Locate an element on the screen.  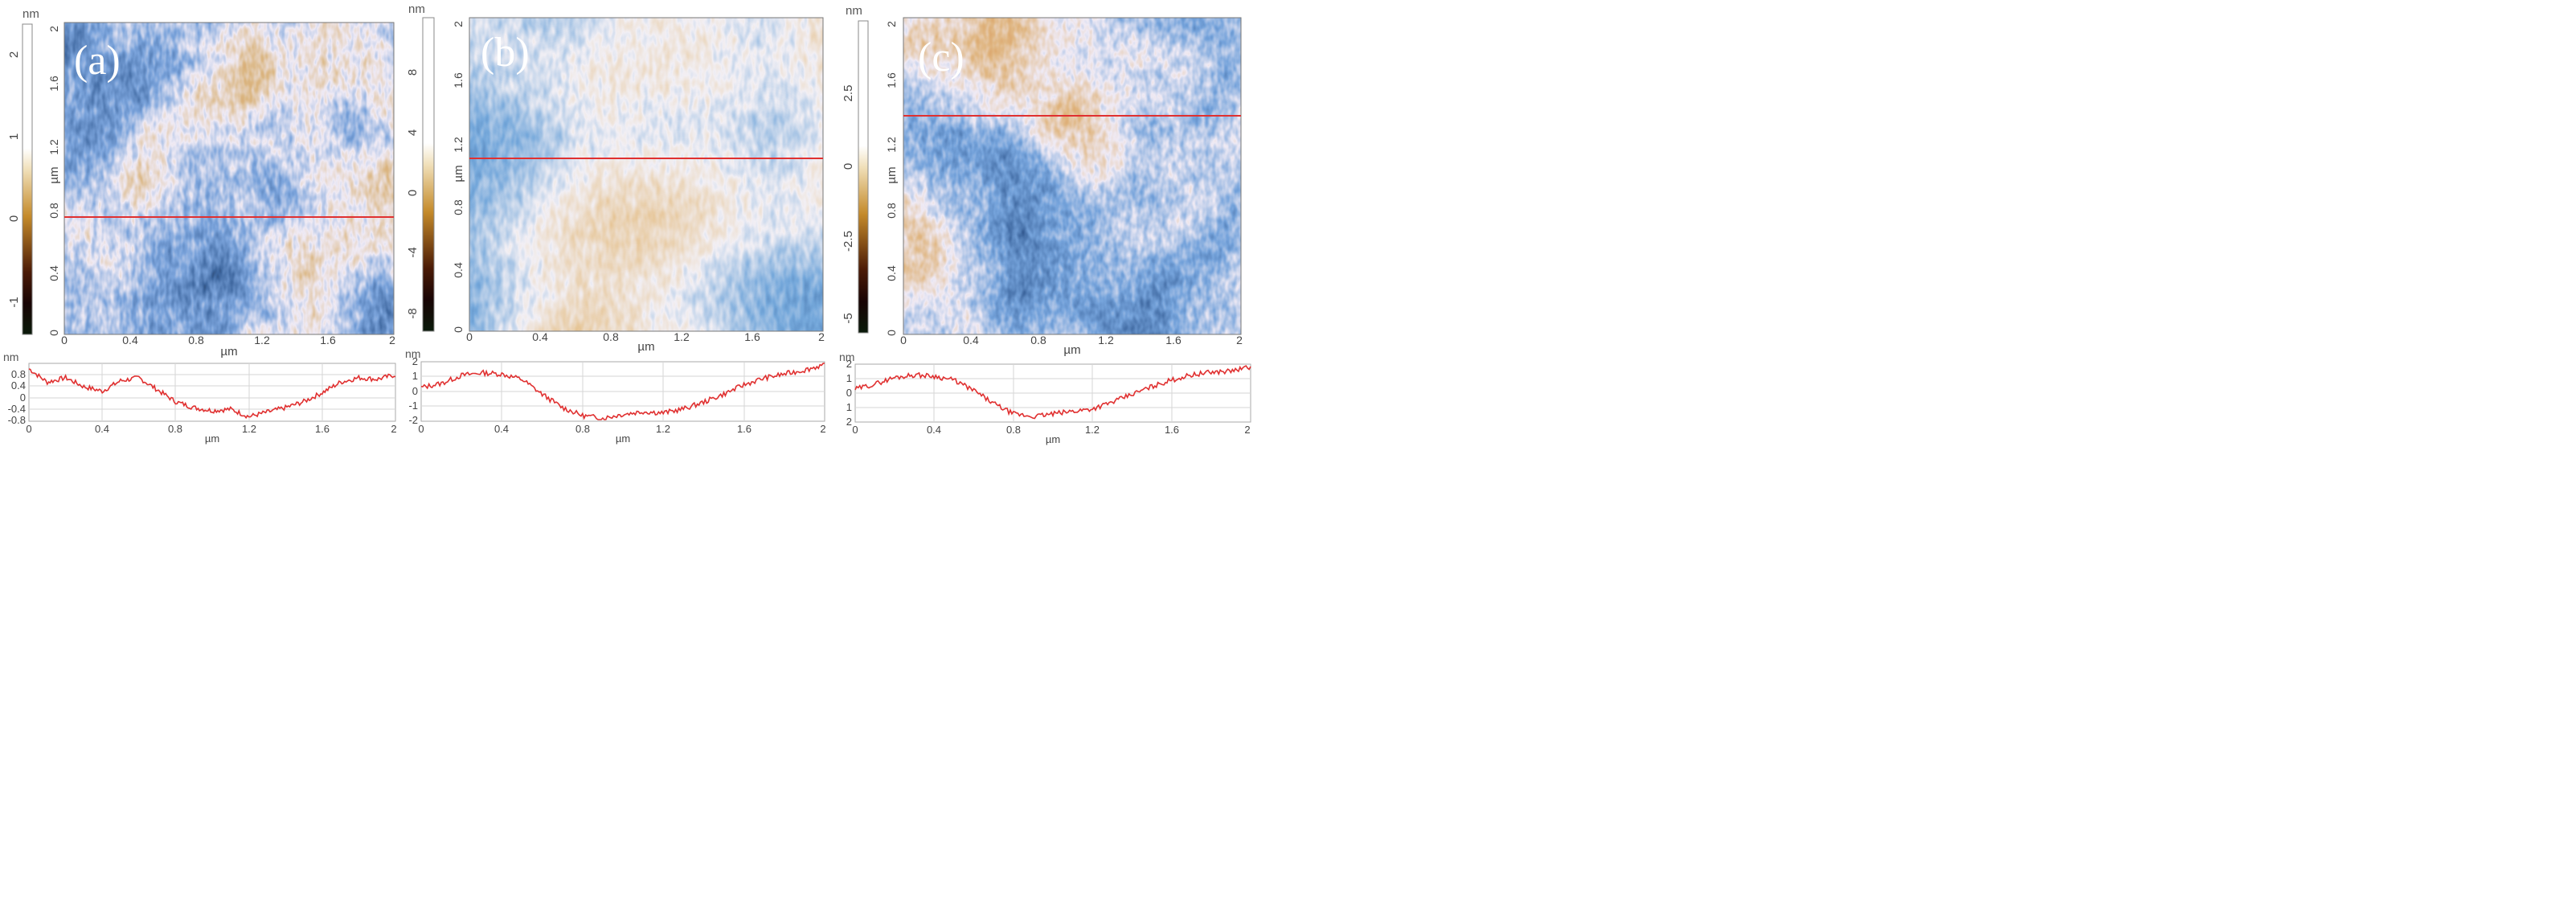
colorbar-tick: 2.5 is located at coordinates (848, 94).